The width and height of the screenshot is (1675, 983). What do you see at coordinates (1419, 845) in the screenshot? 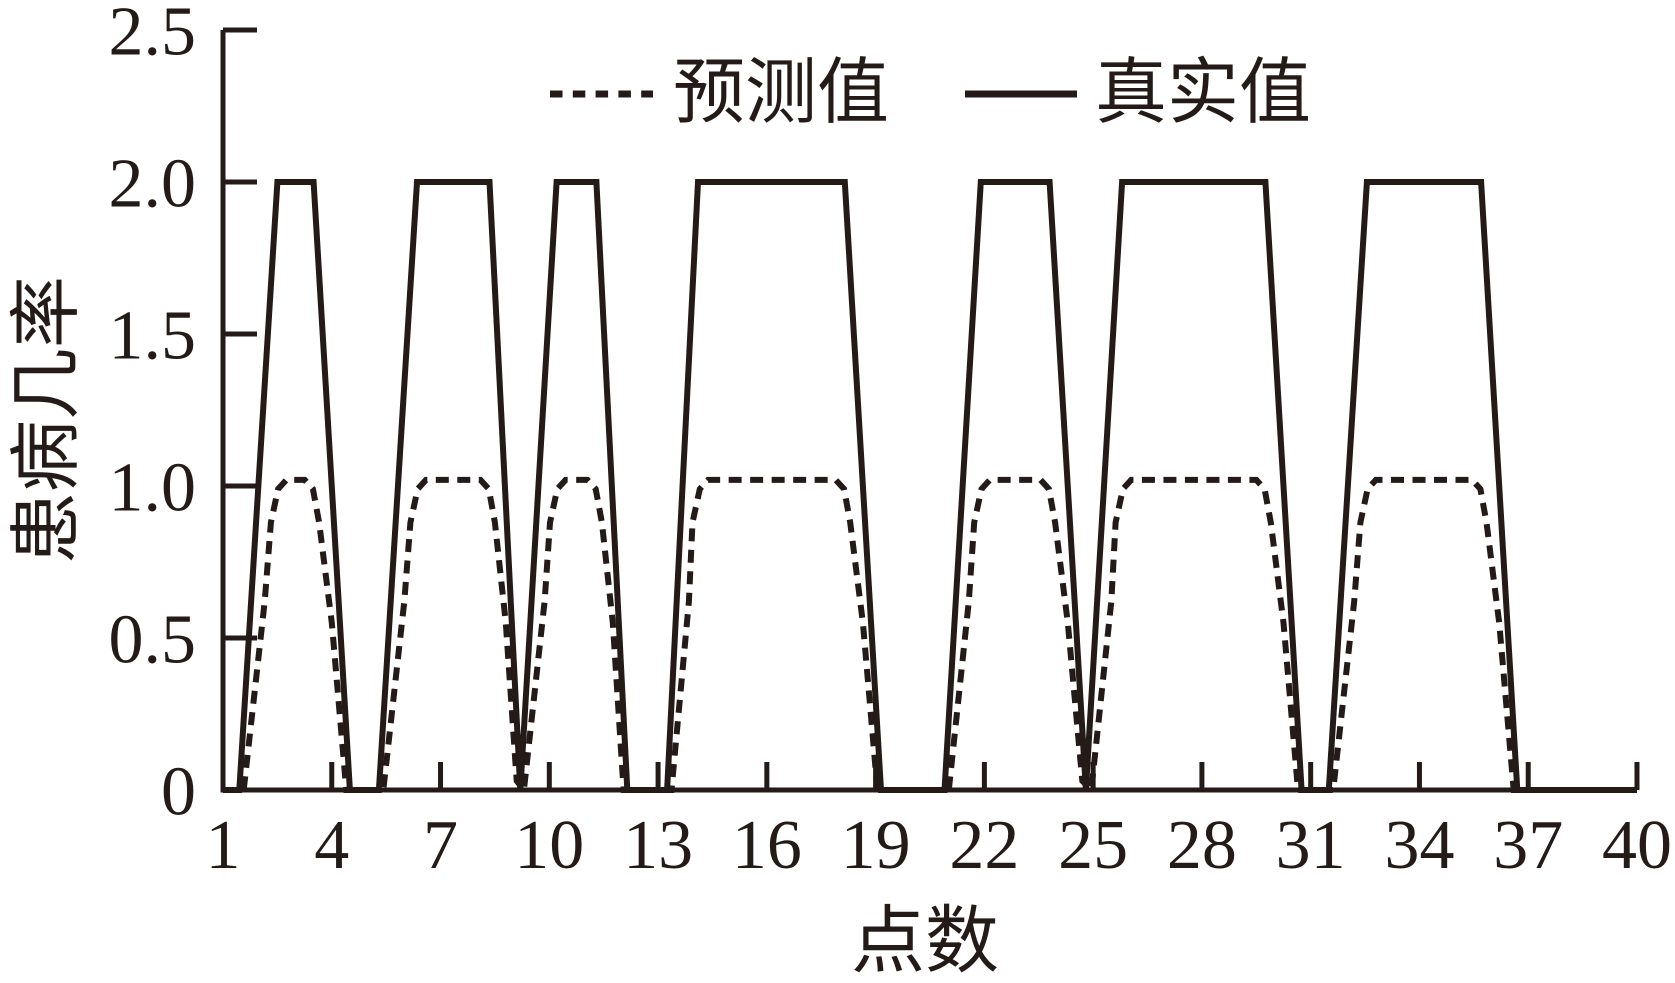
I see `x-tick-label: 34` at bounding box center [1419, 845].